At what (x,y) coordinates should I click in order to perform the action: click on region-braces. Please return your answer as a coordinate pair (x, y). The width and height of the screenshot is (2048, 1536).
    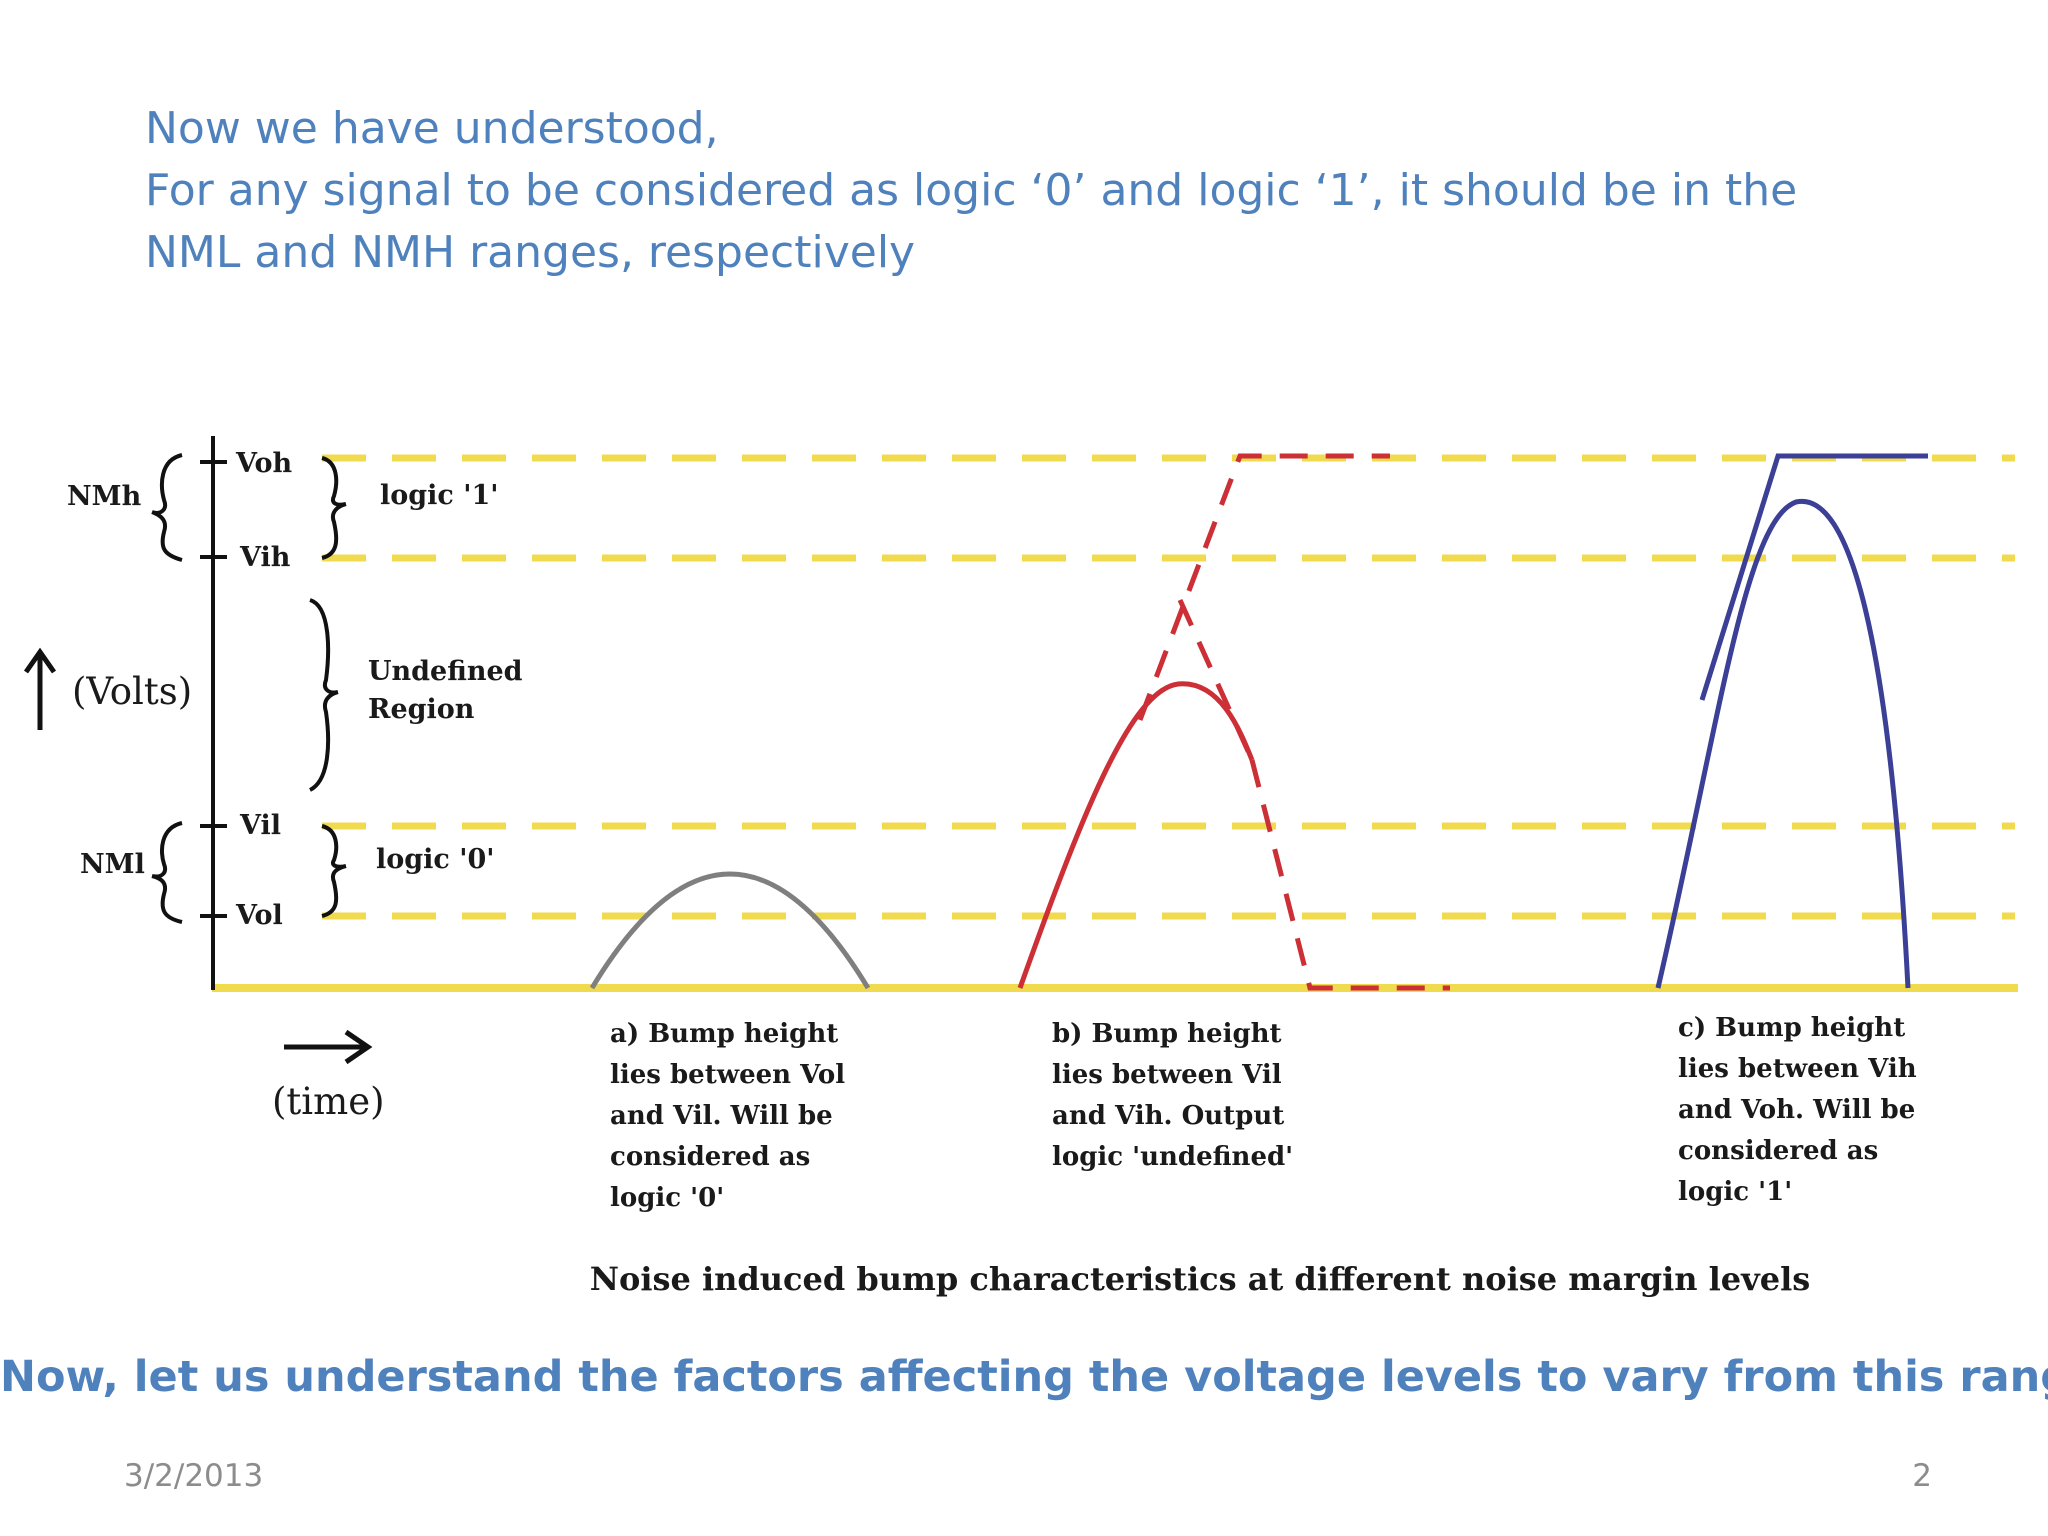
    Looking at the image, I should click on (327, 687).